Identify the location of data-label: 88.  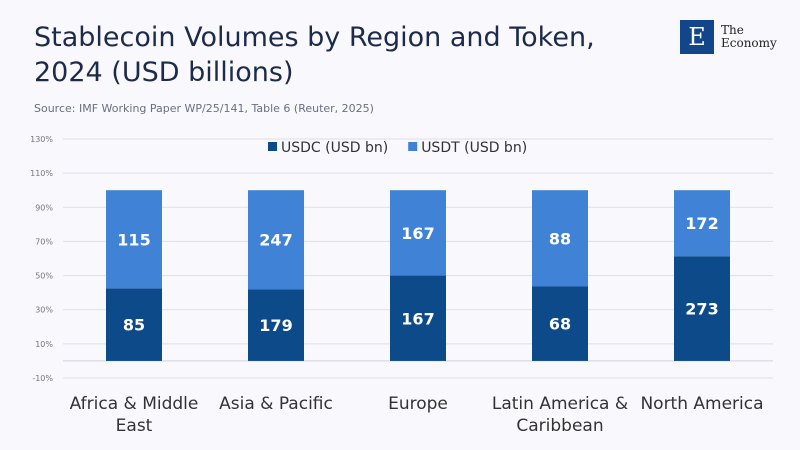
(560, 238).